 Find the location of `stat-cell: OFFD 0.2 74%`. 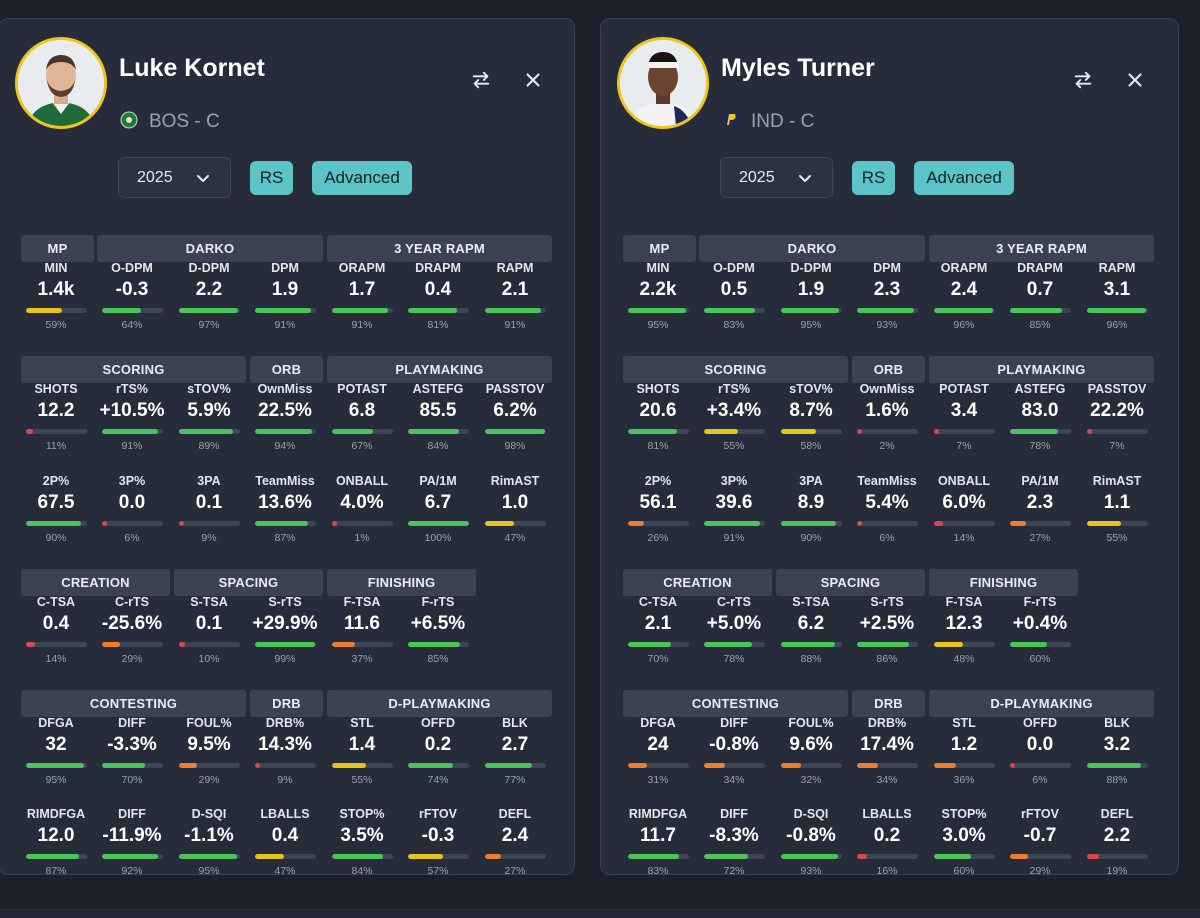

stat-cell: OFFD 0.2 74% is located at coordinates (438, 752).